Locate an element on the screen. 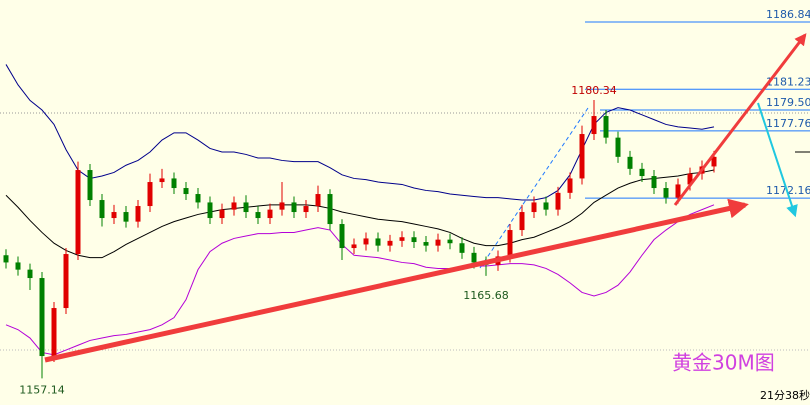 The height and width of the screenshot is (405, 810). level-label: 1177.76 is located at coordinates (788, 123).